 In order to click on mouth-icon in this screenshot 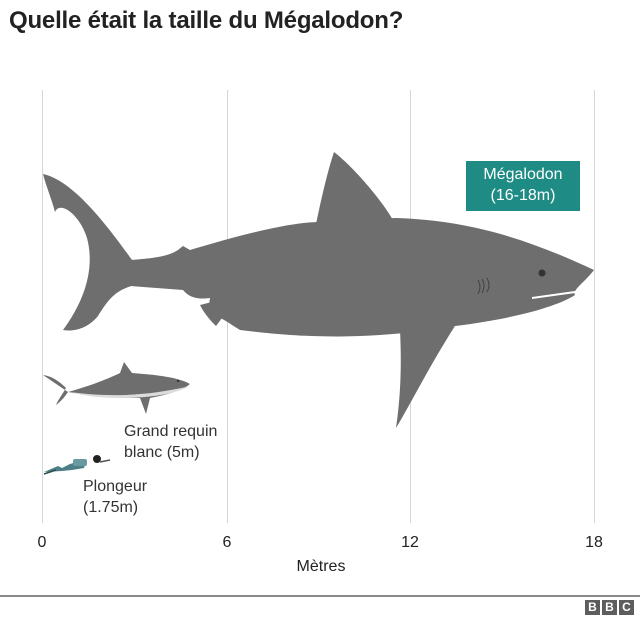, I will do `click(553, 295)`.